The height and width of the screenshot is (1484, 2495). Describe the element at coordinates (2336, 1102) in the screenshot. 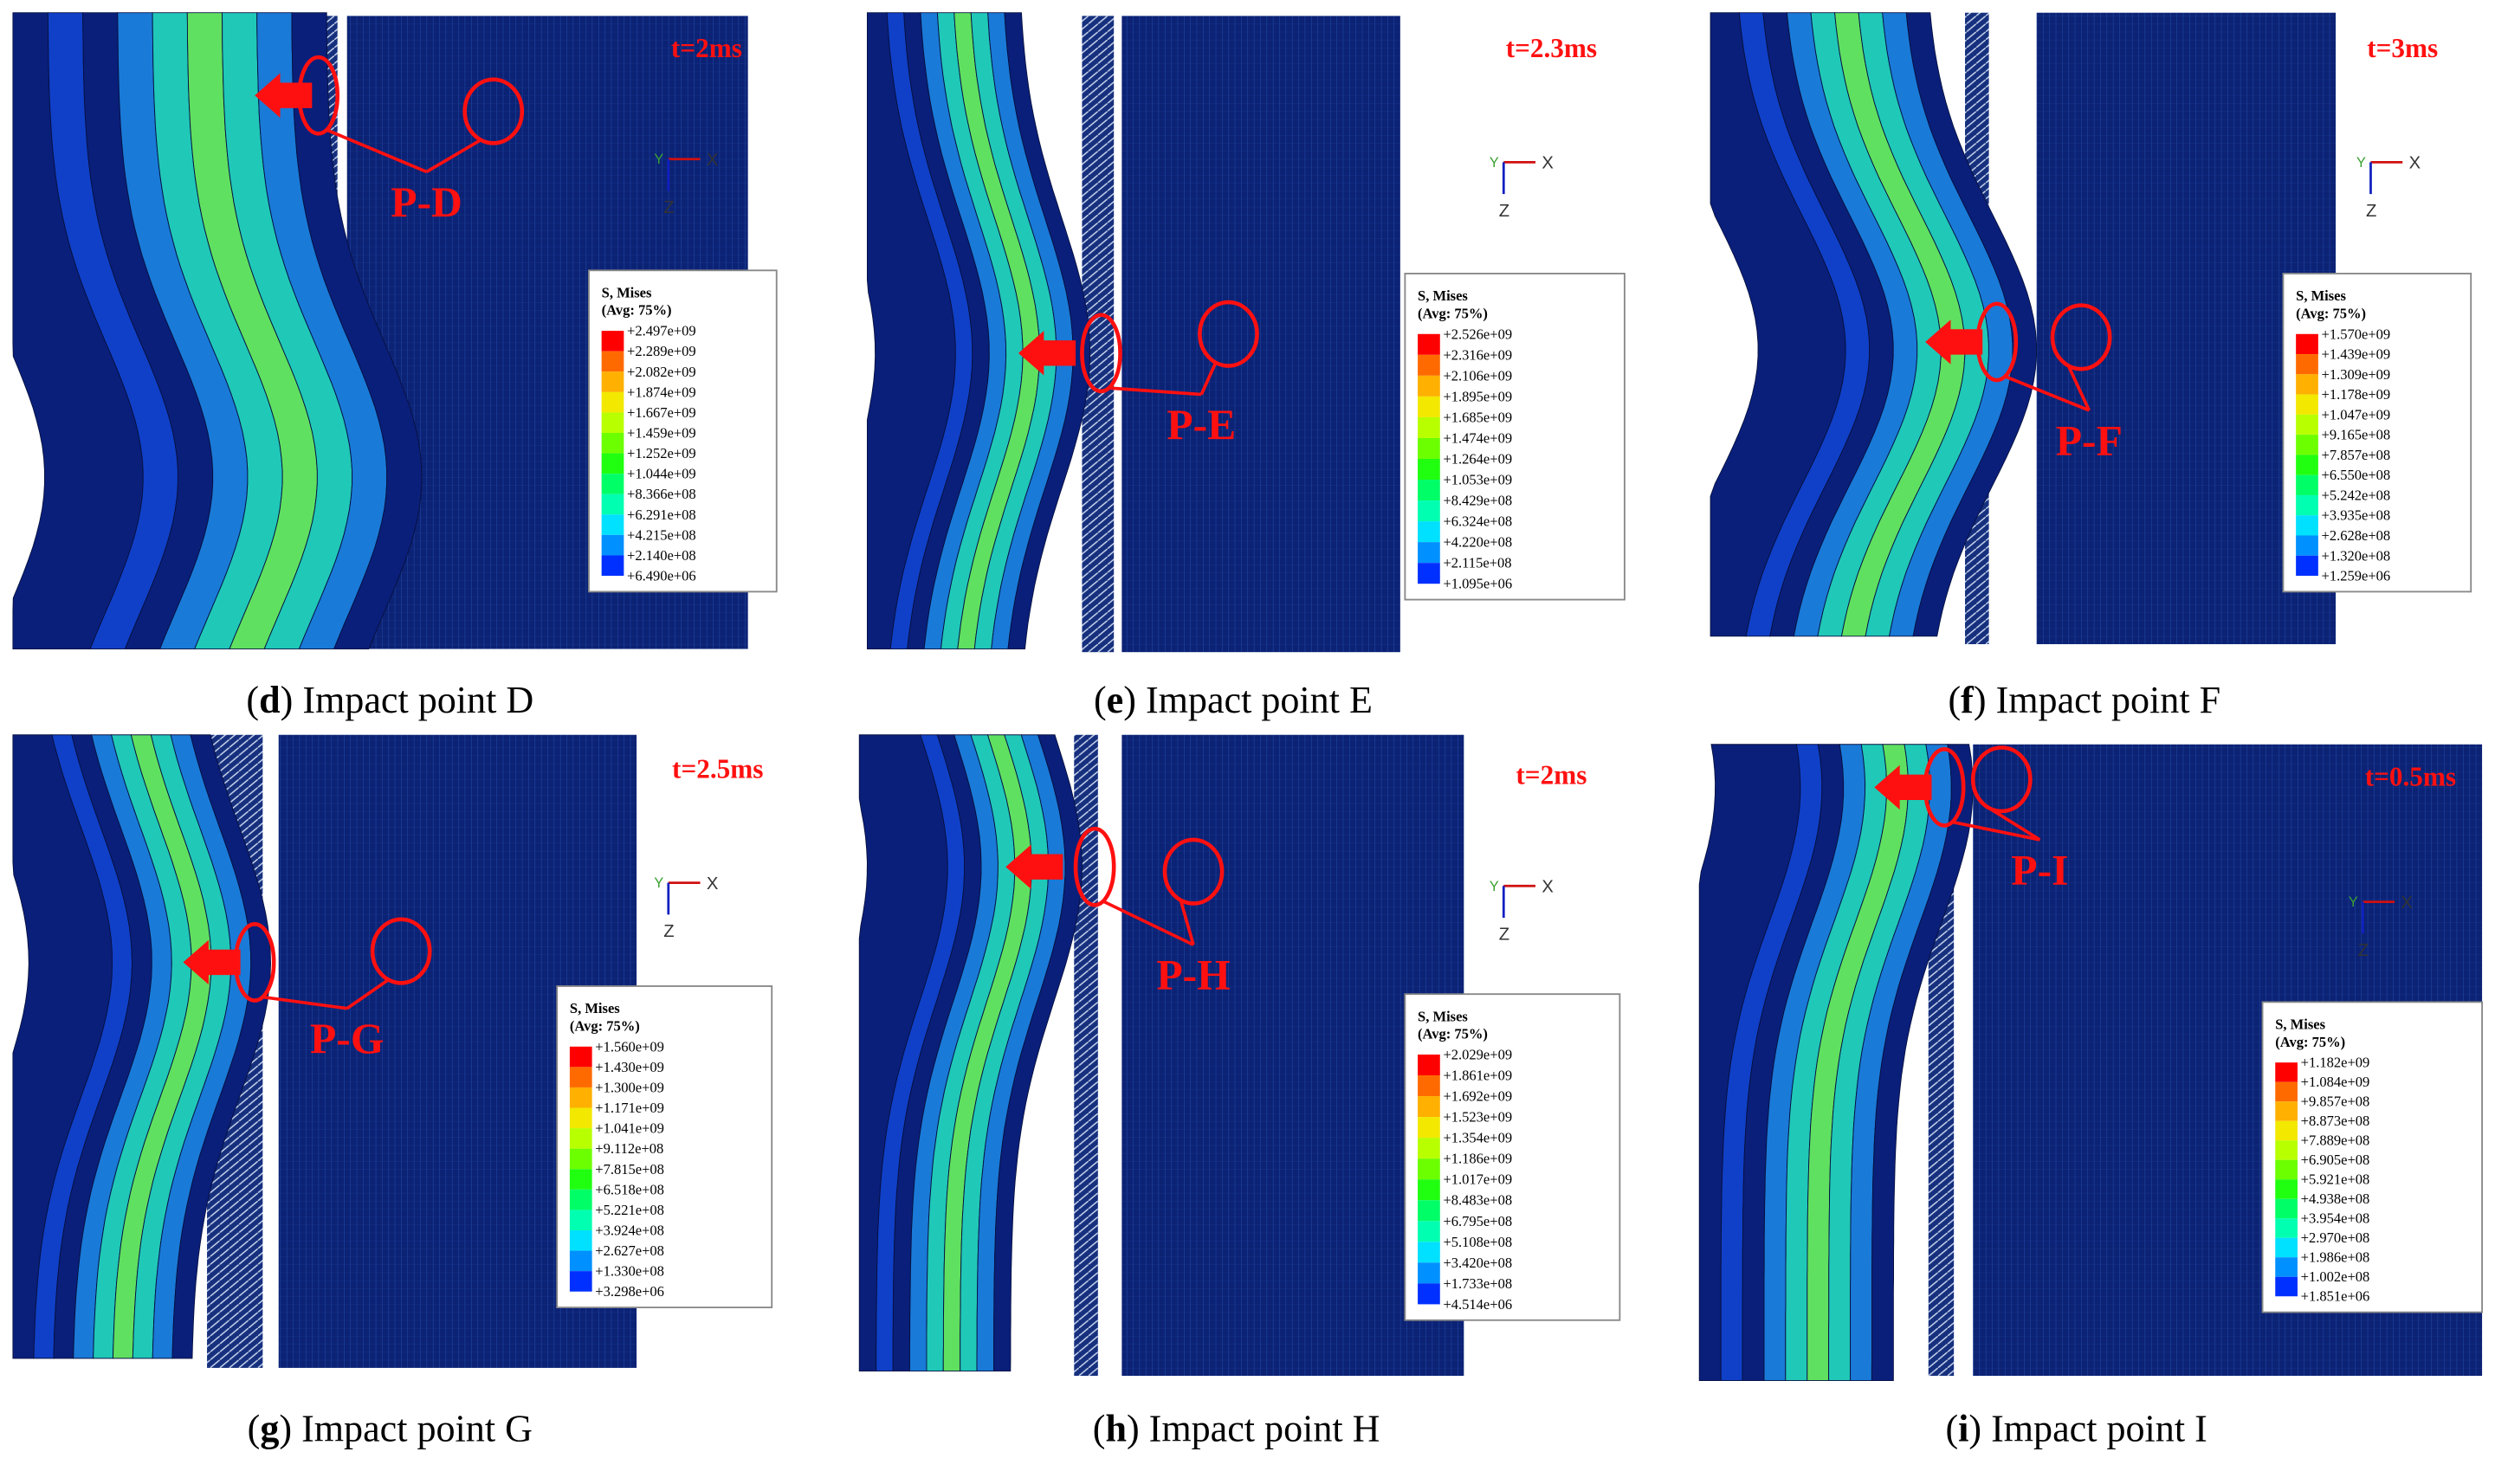

I see `legend-value: +9.857e+08` at that location.